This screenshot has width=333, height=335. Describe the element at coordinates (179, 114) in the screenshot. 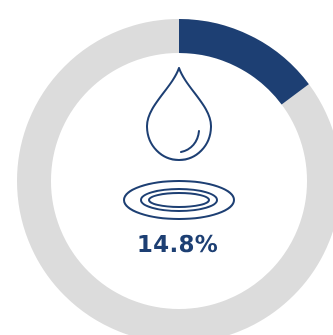

I see `water-drop-icon` at that location.